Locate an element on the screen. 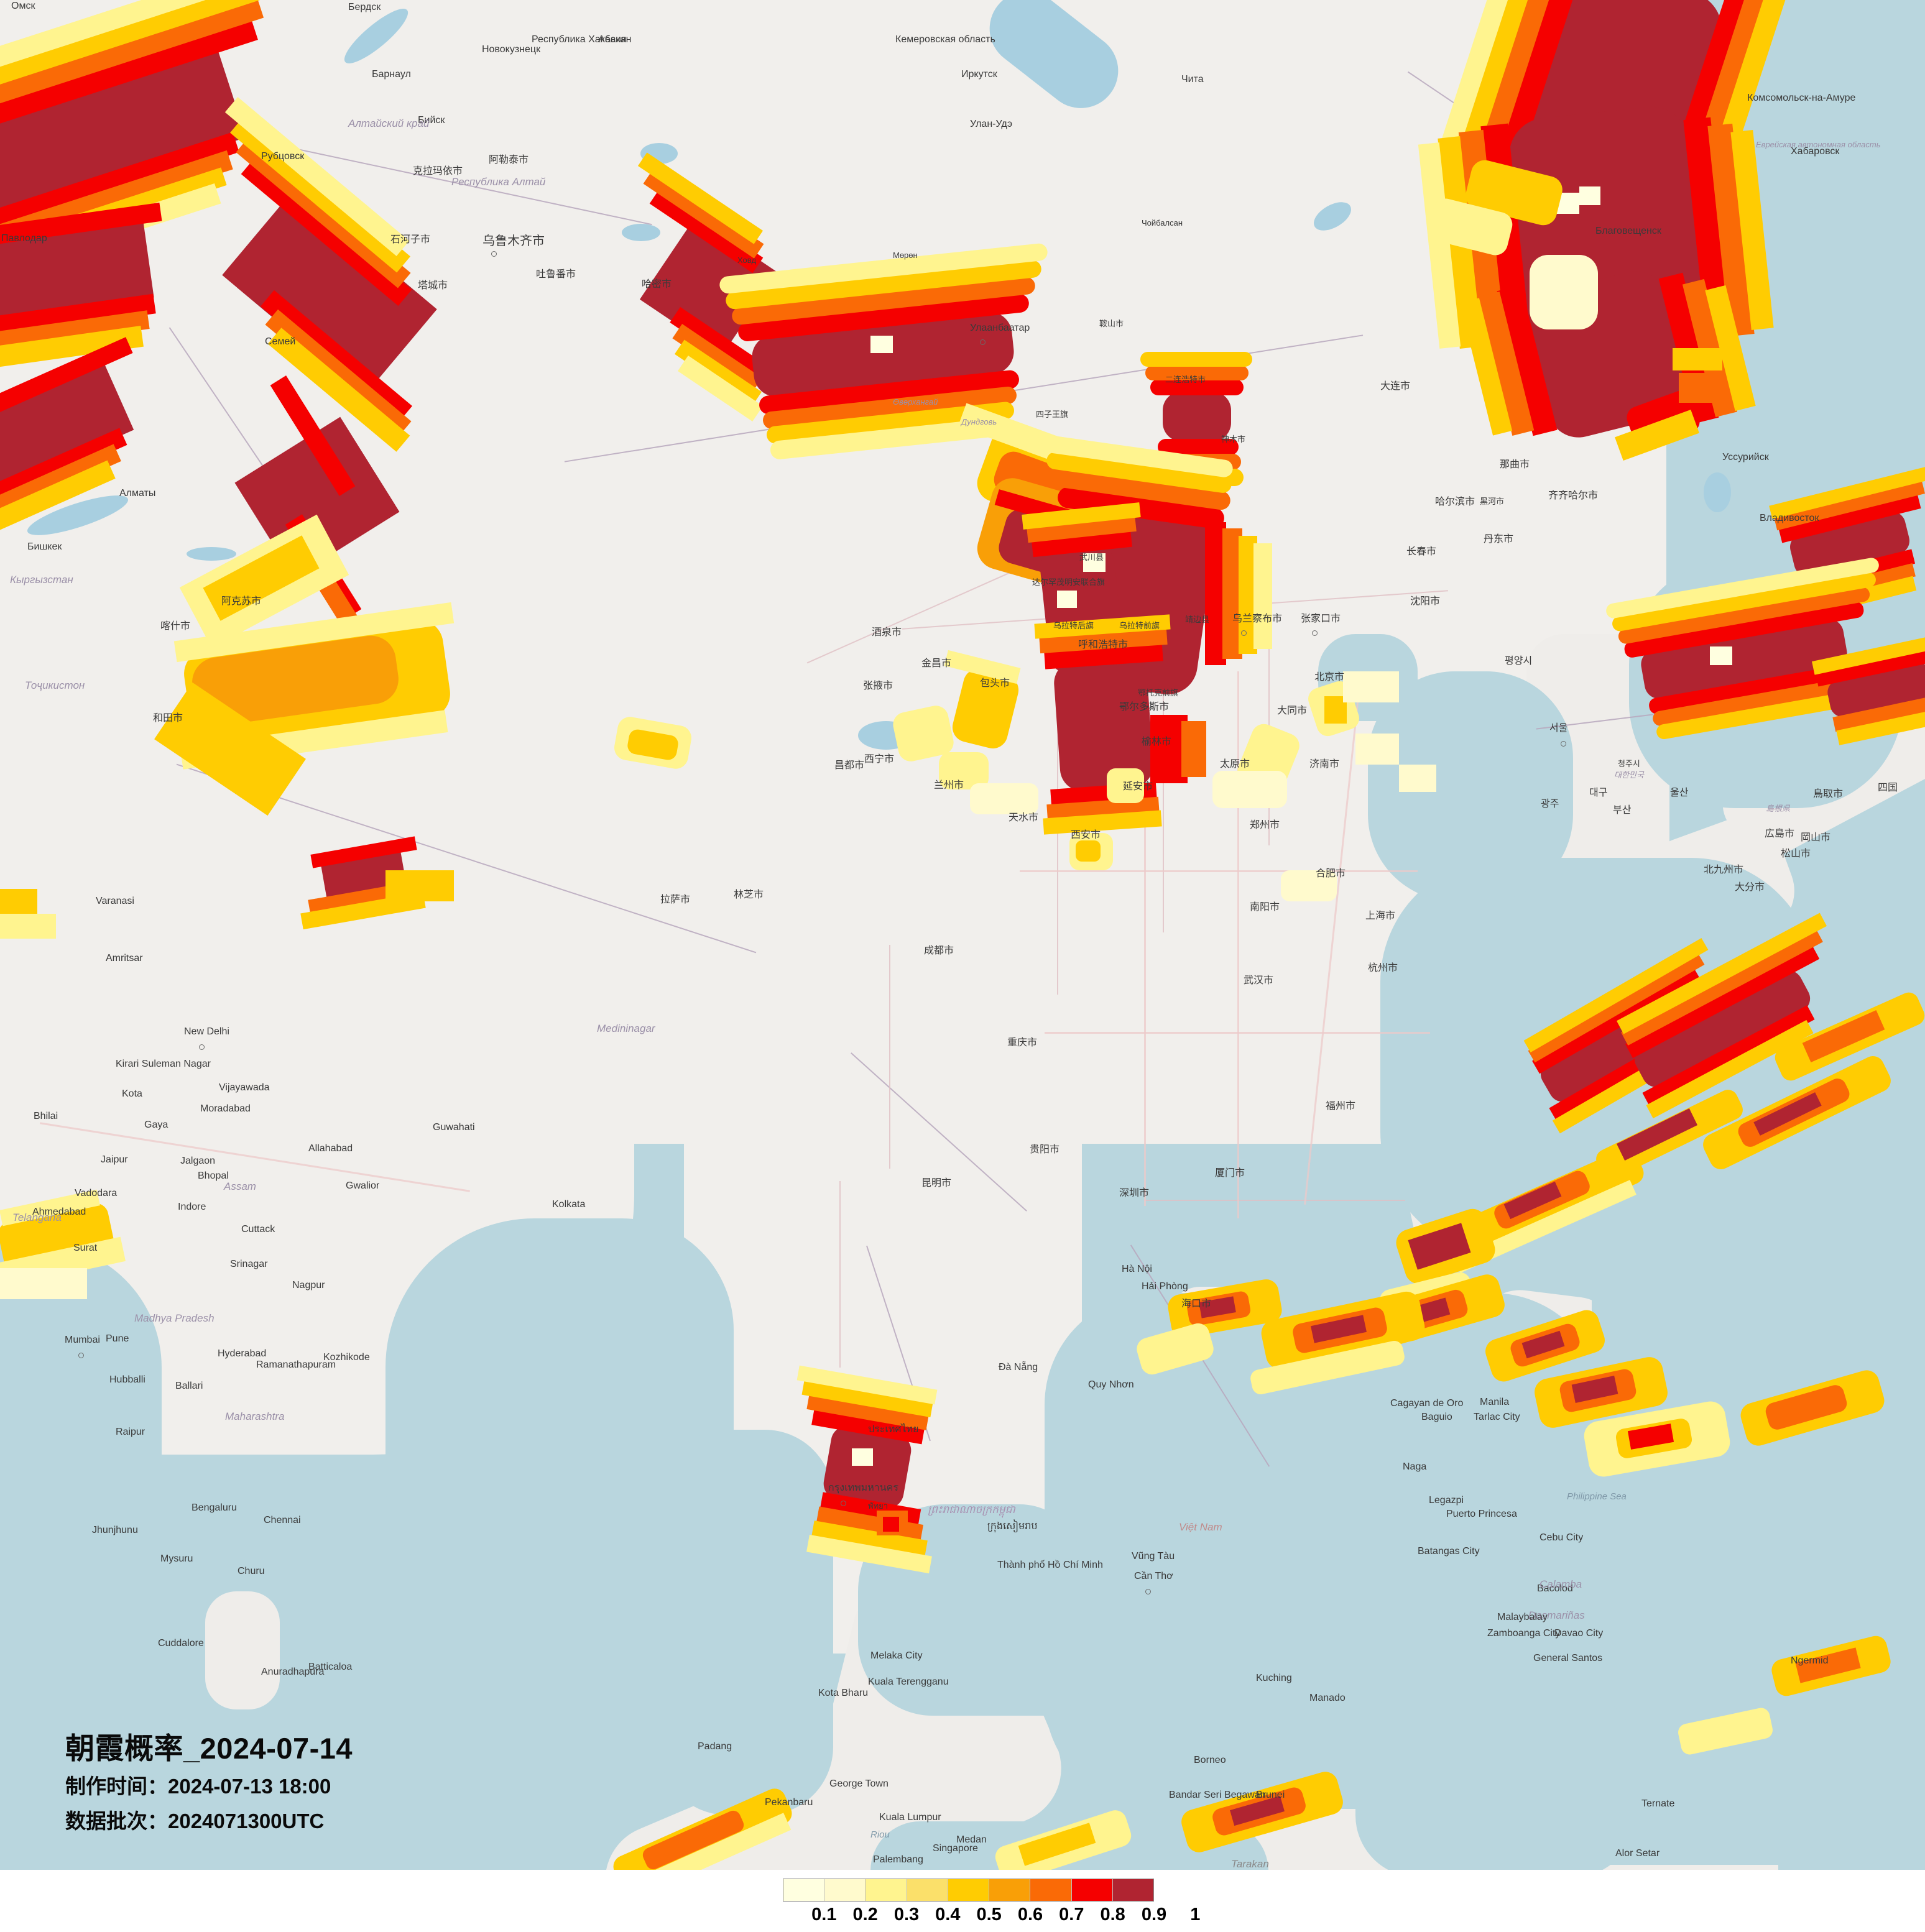  production-time-label: 制作时间： is located at coordinates (116, 1786).